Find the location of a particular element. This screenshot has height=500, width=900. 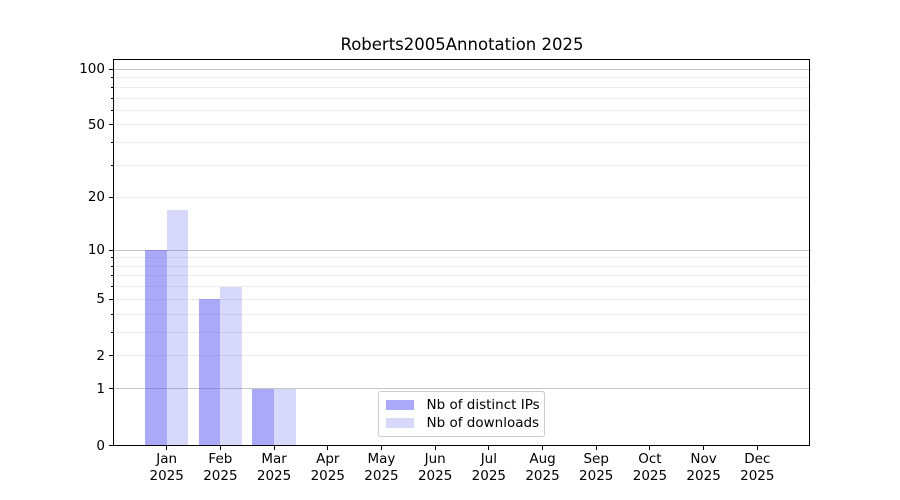

x-tick-label: Feb 2025 is located at coordinates (220, 467).